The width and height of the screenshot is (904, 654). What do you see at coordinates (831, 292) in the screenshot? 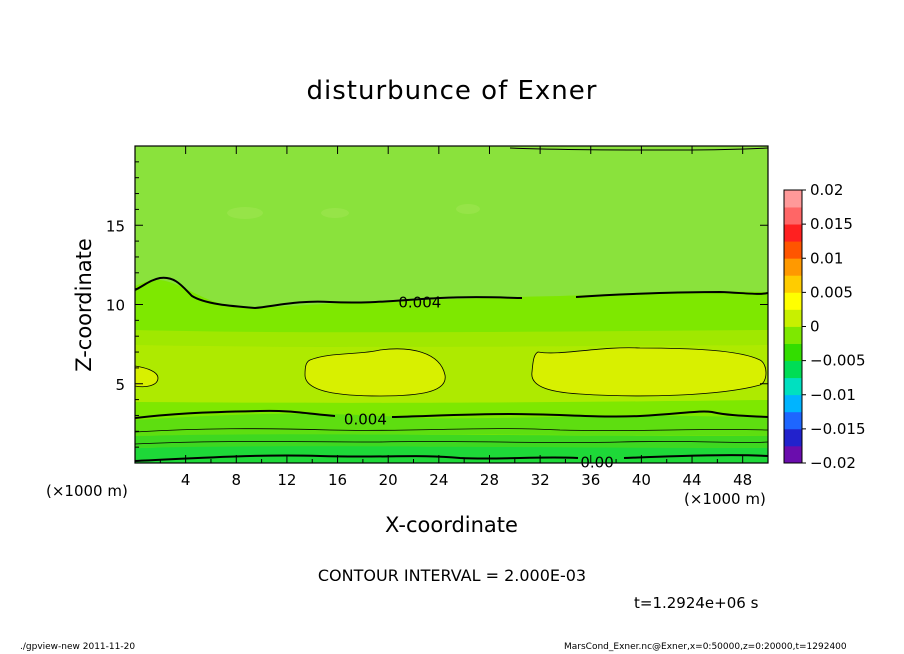
I see `colorbar-label: 0.005` at bounding box center [831, 292].